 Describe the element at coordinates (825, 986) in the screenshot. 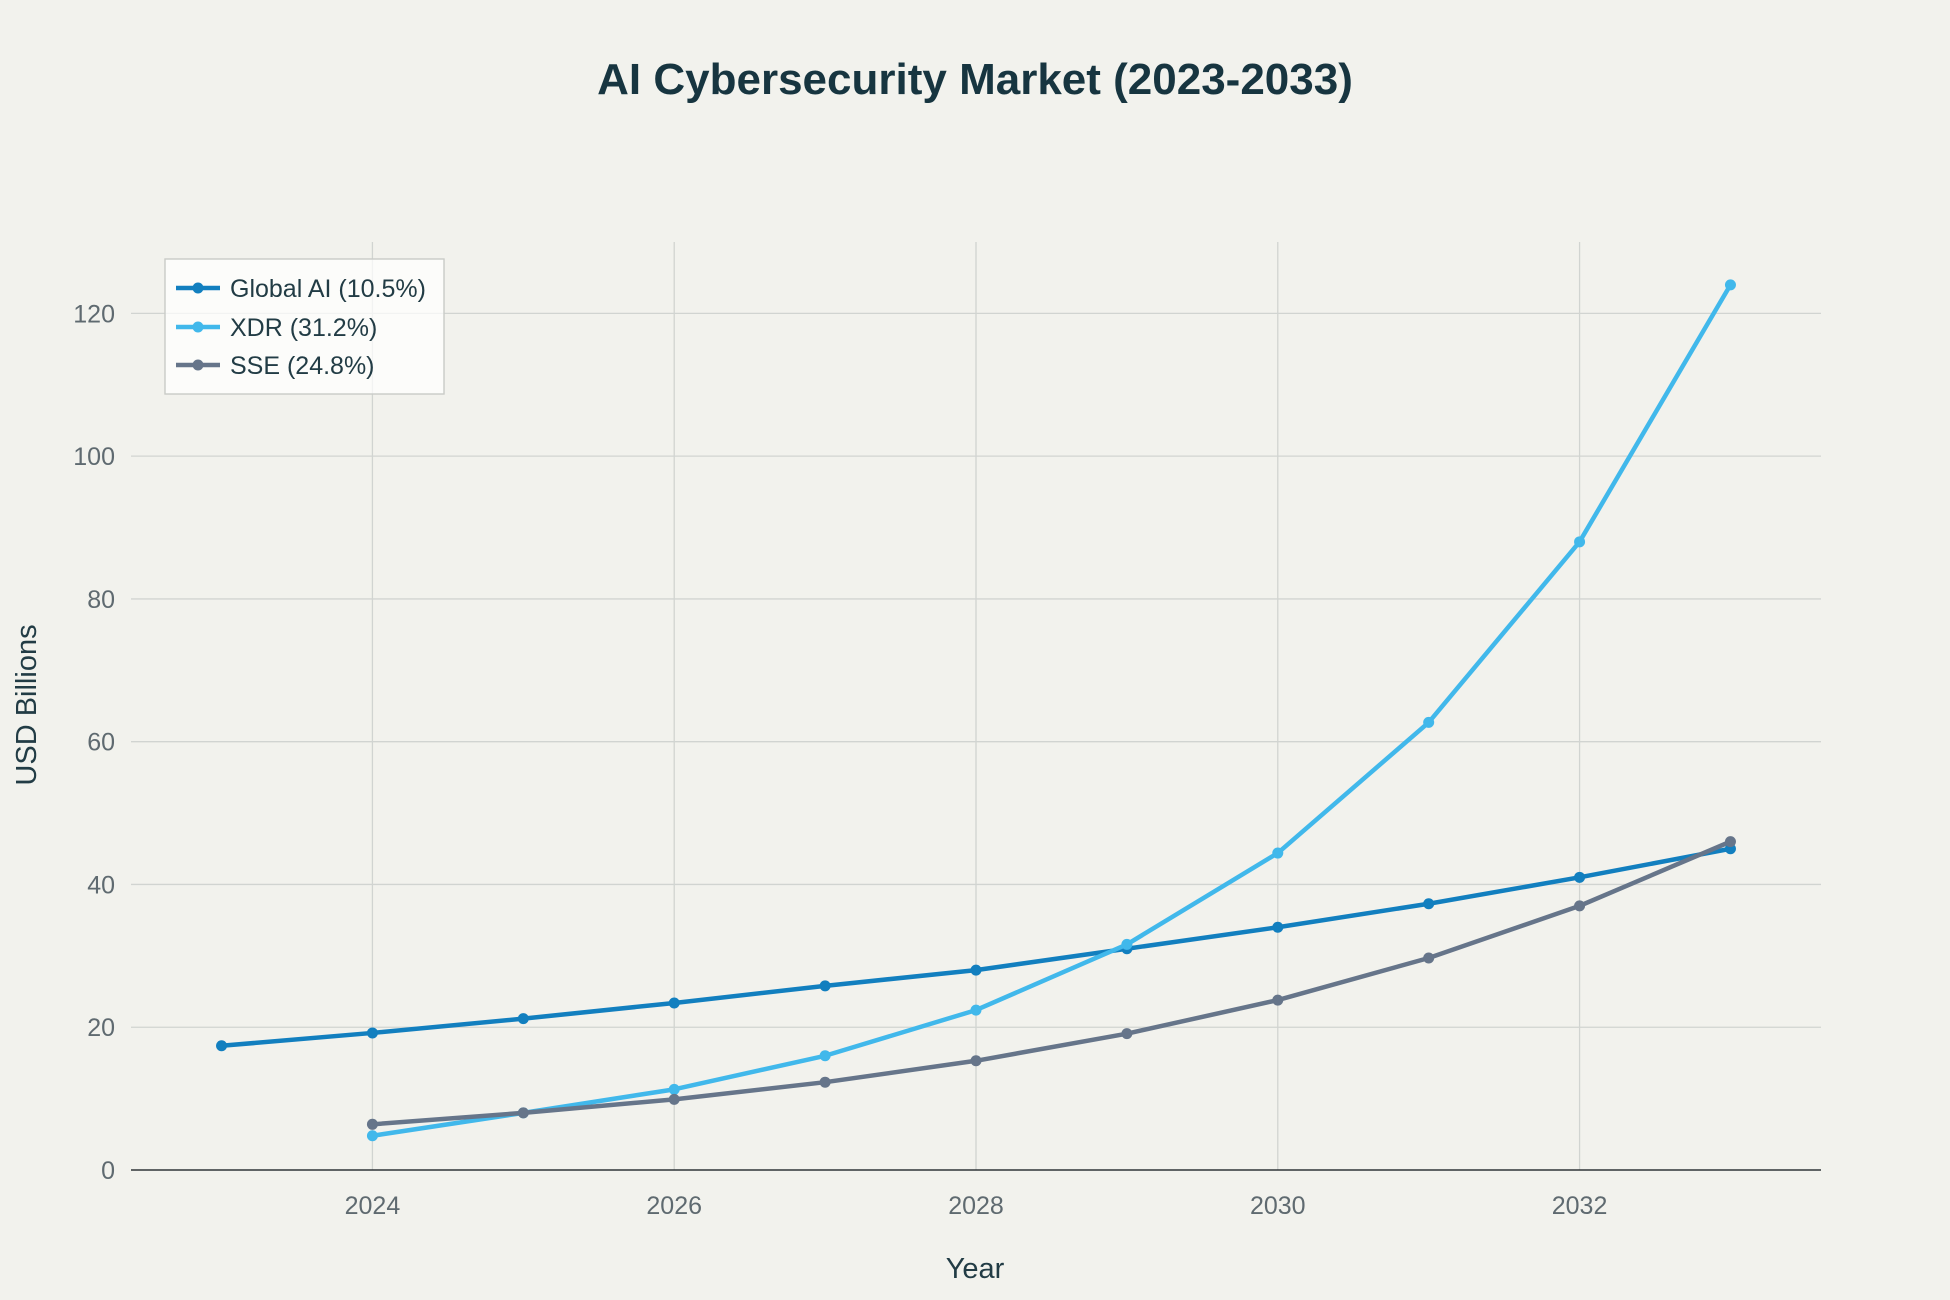

I see `data-point-global-ai-2027` at that location.